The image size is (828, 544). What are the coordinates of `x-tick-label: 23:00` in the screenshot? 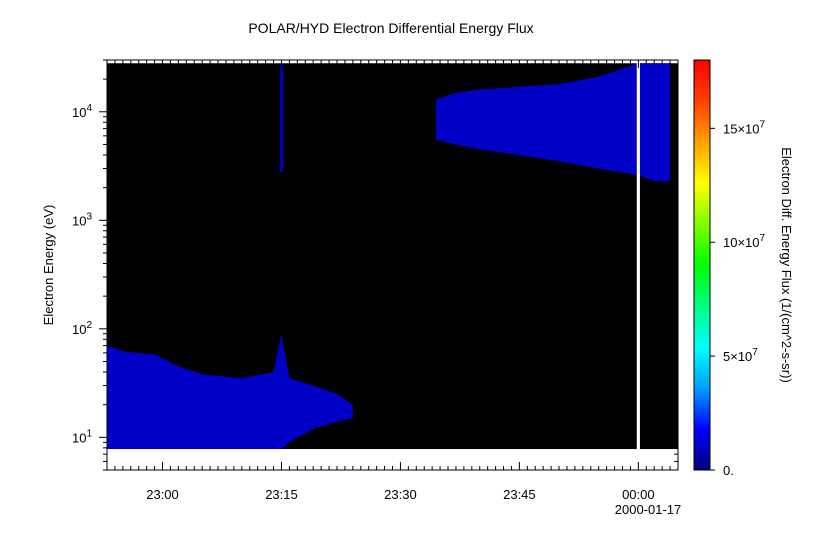 It's located at (162, 494).